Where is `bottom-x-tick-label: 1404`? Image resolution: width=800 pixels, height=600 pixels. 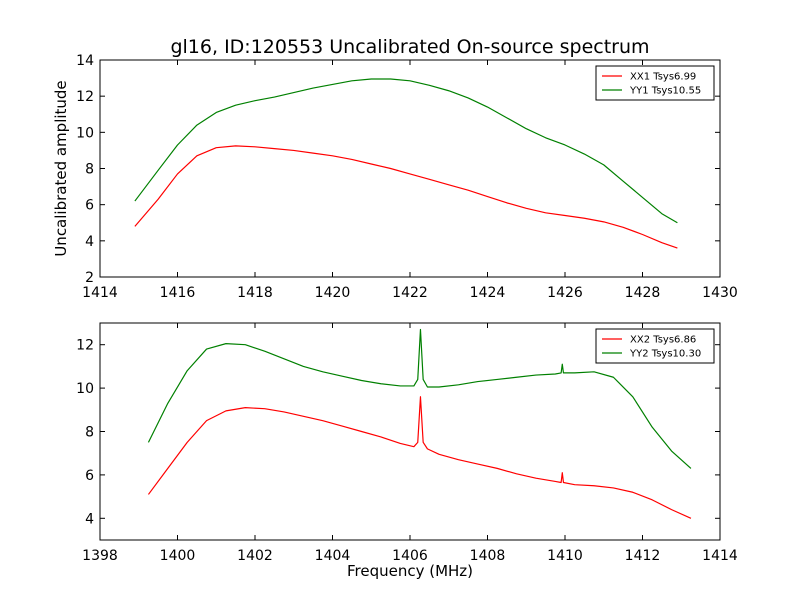
bottom-x-tick-label: 1404 is located at coordinates (333, 556).